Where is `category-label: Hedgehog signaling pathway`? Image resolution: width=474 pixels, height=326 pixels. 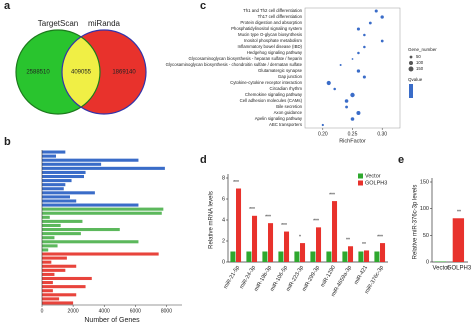
category-label: Hedgehog signaling pathway is located at coordinates (275, 52).